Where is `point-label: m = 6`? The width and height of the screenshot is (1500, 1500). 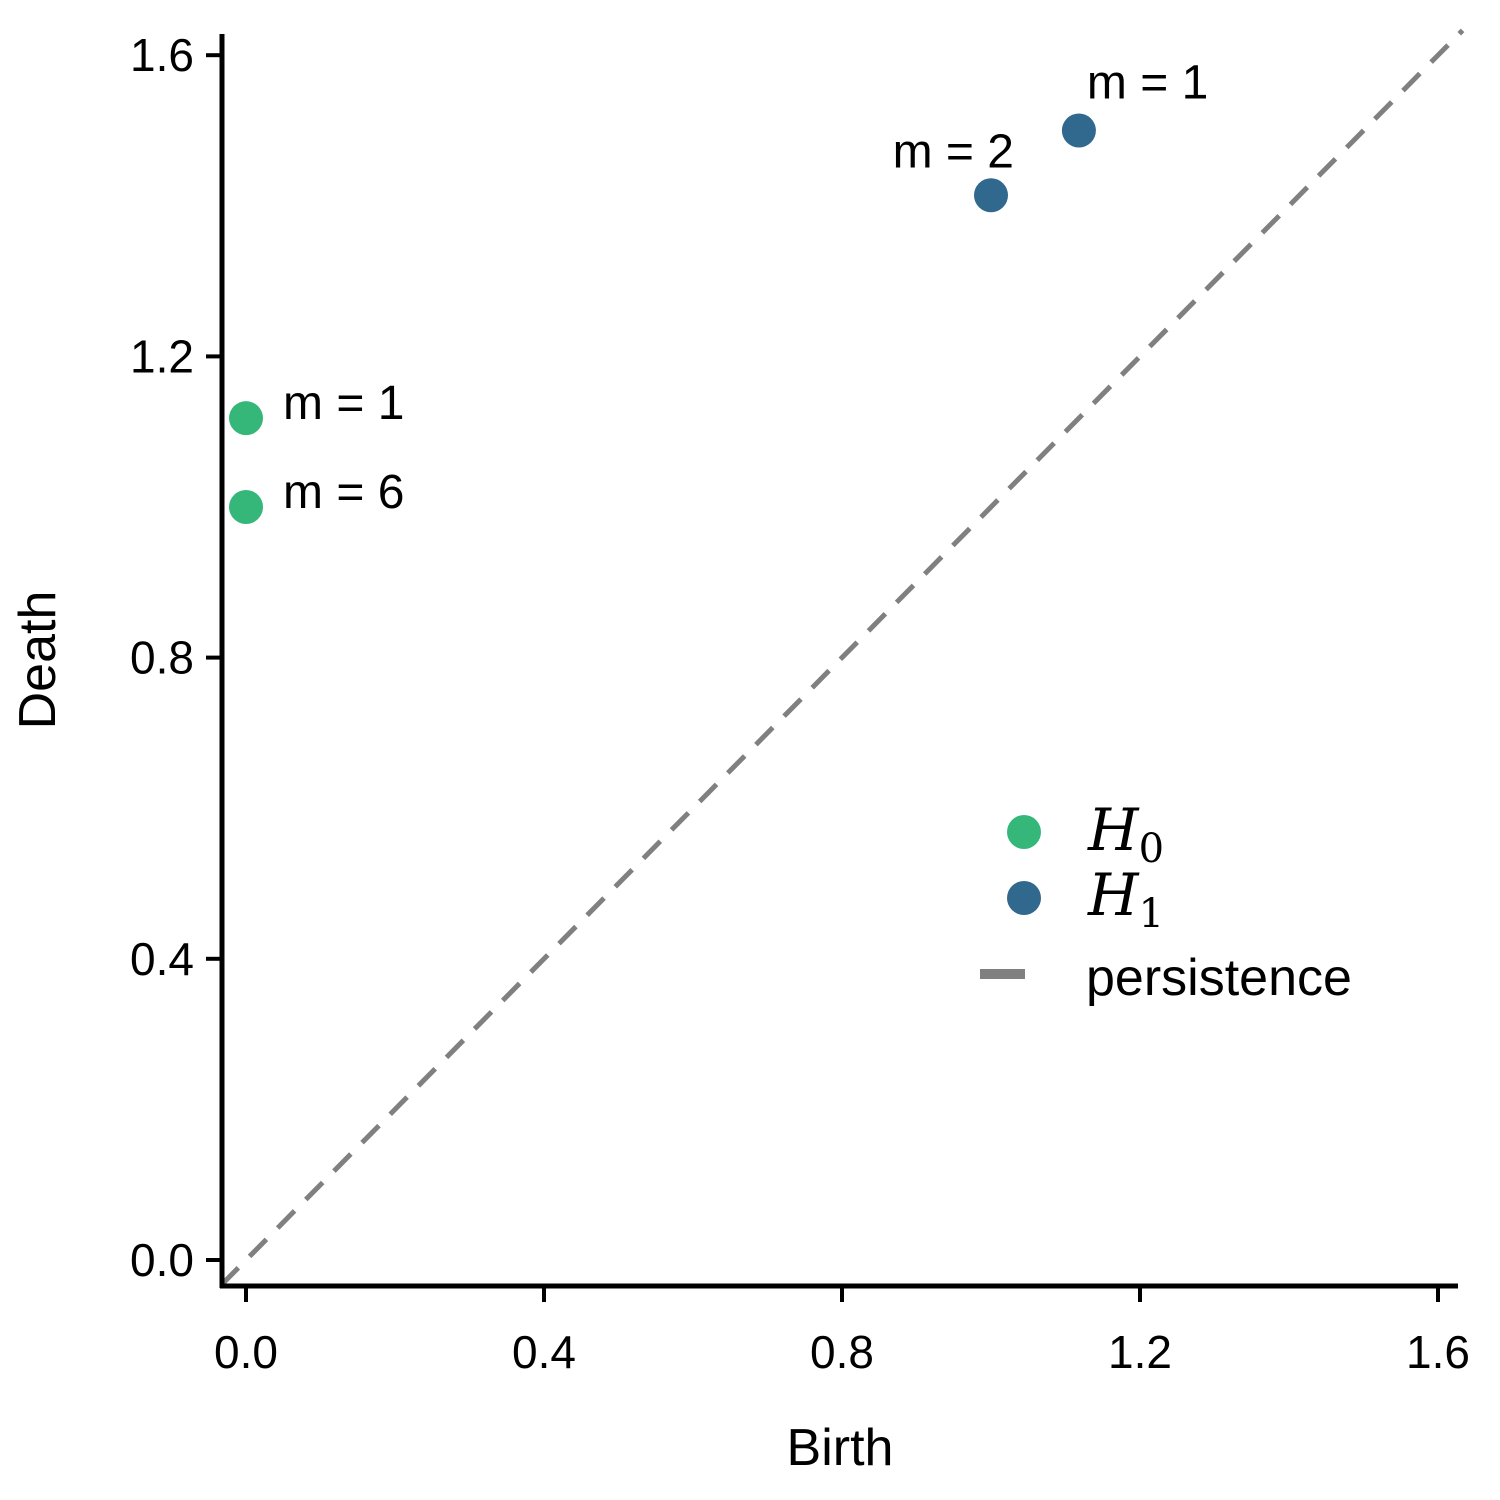 point-label: m = 6 is located at coordinates (343, 492).